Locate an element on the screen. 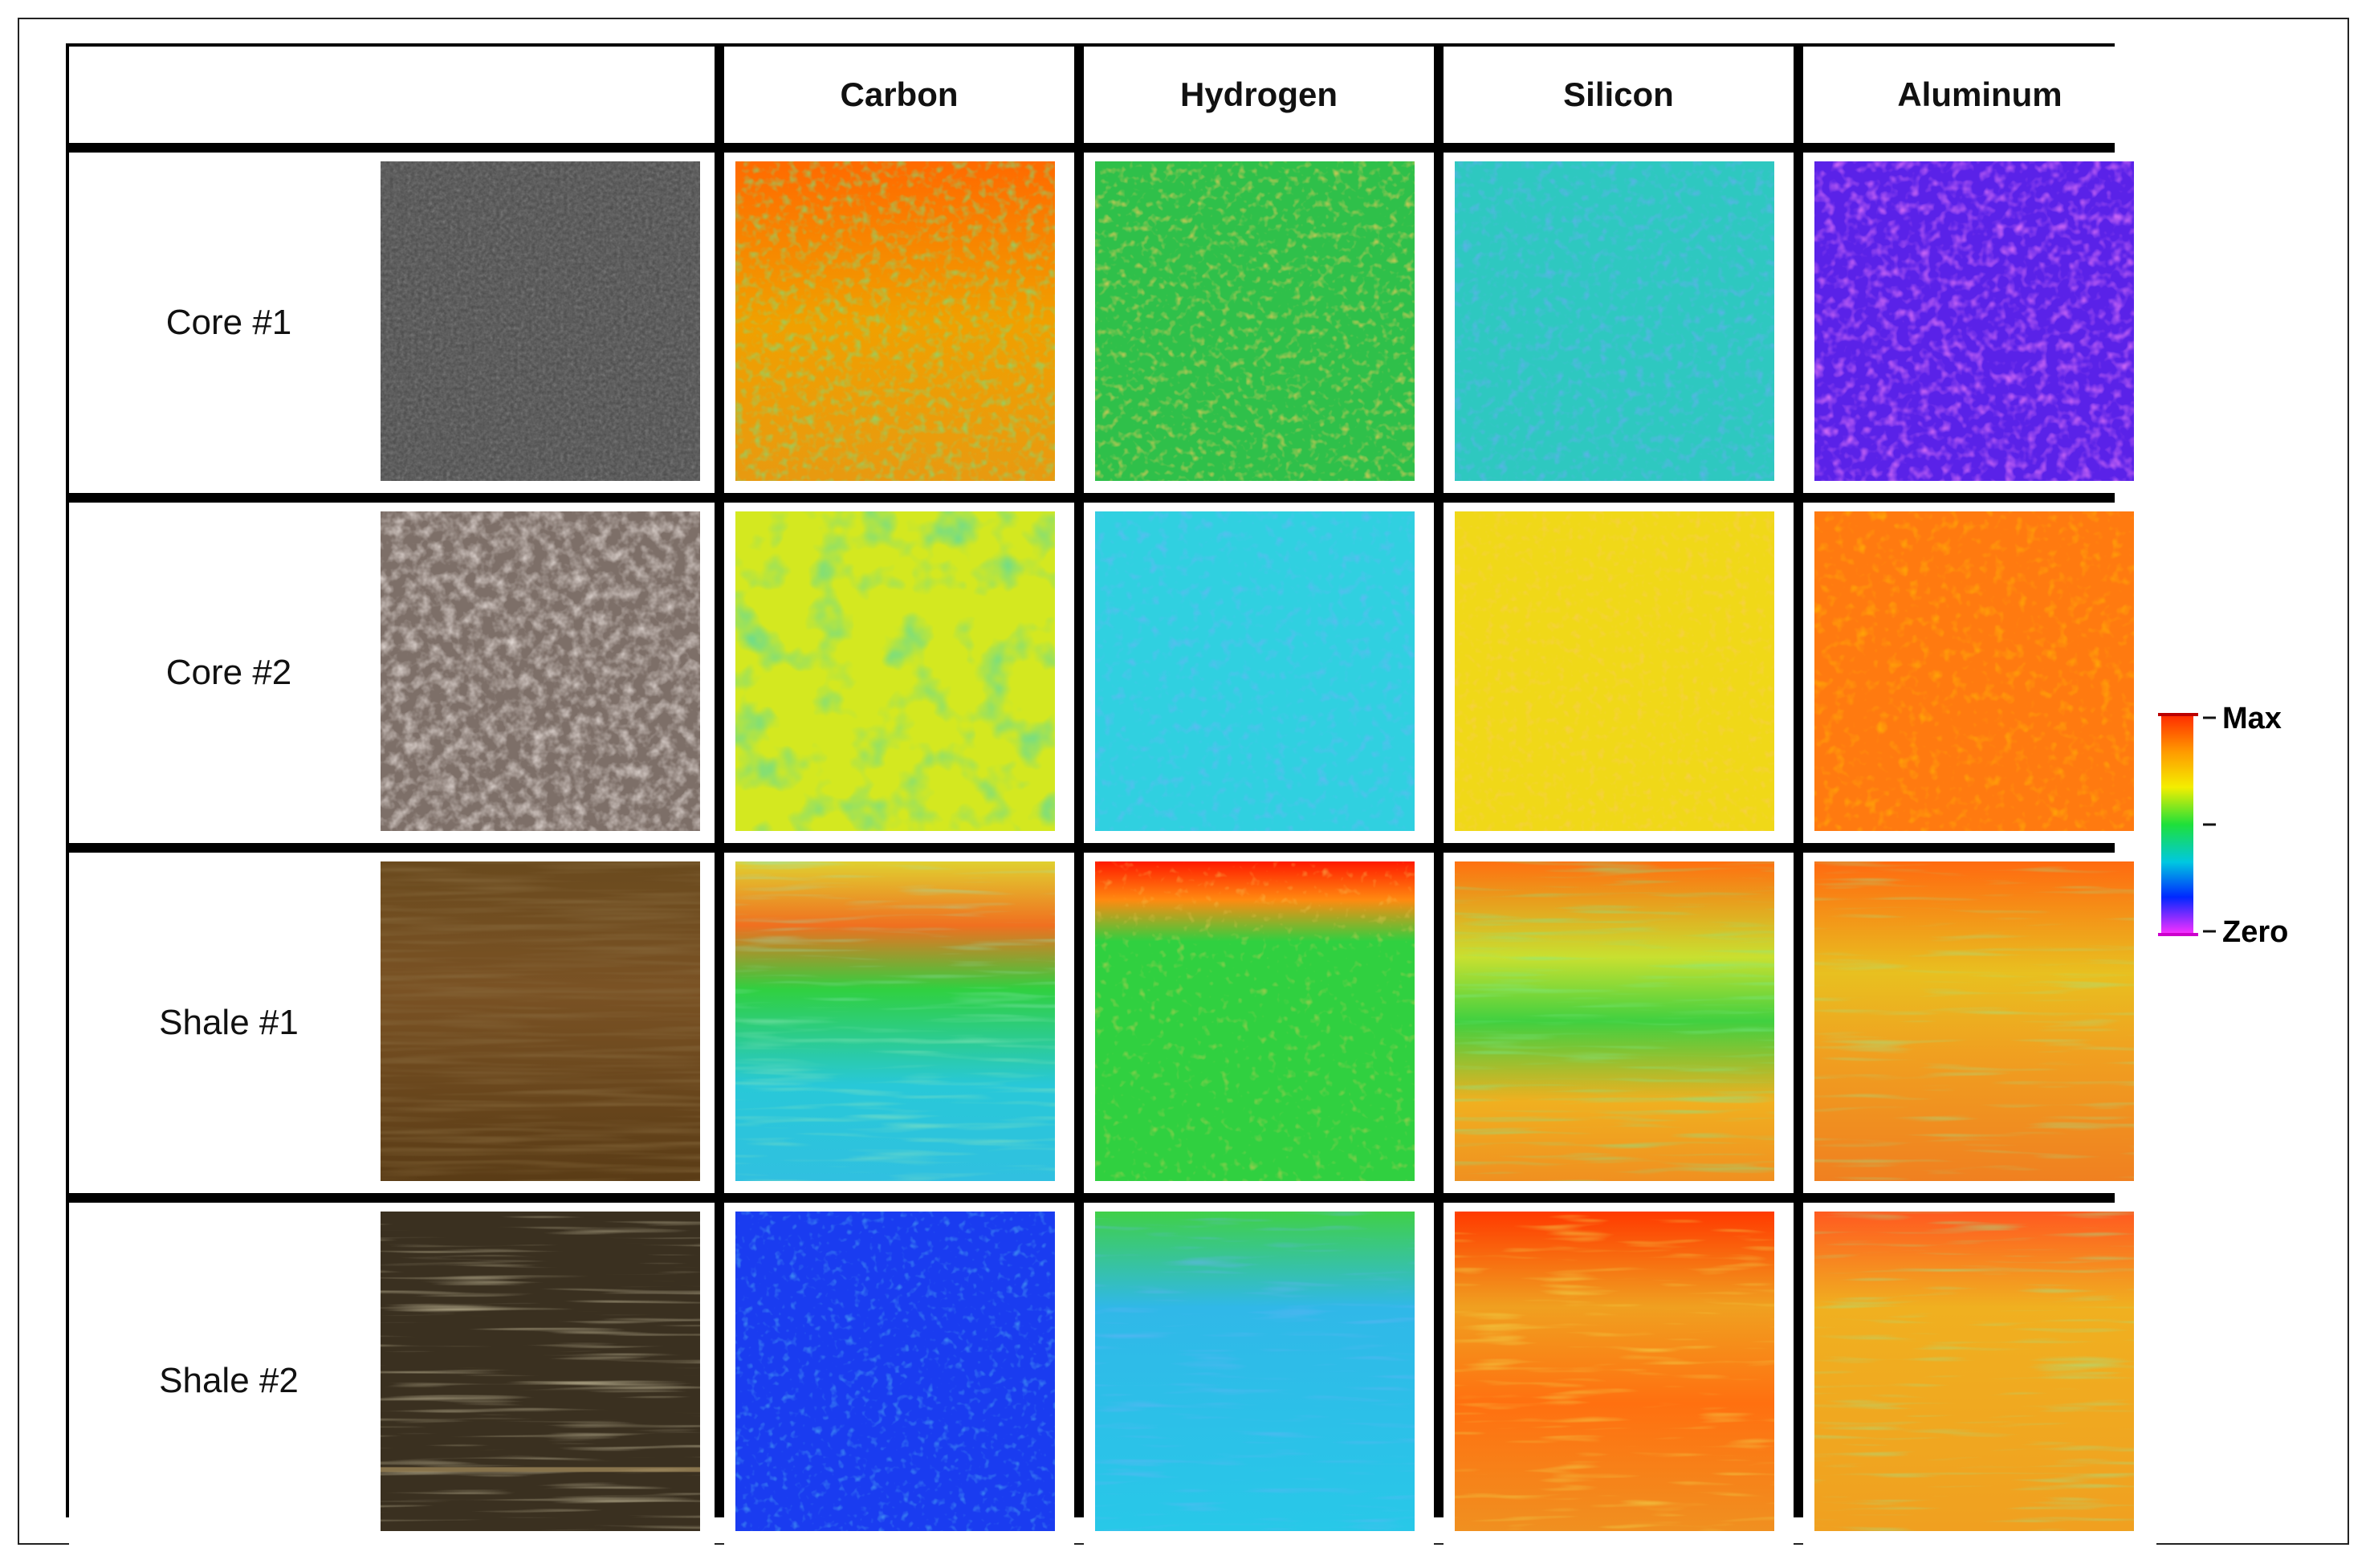 The width and height of the screenshot is (2374, 1568). map-shale-2-hydrogen is located at coordinates (1259, 1381).